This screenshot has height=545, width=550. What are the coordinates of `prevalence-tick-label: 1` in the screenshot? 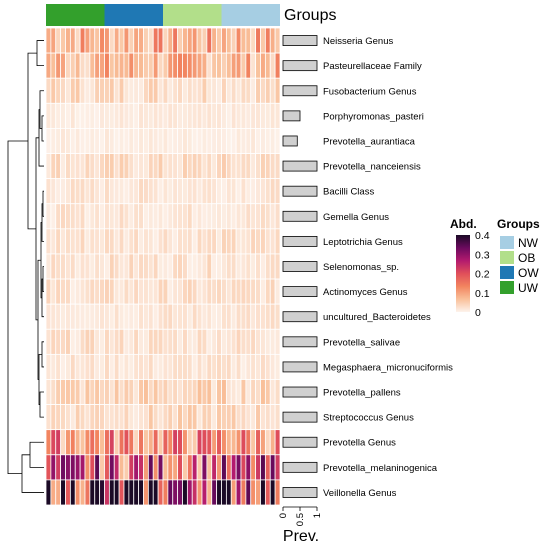 It's located at (317, 515).